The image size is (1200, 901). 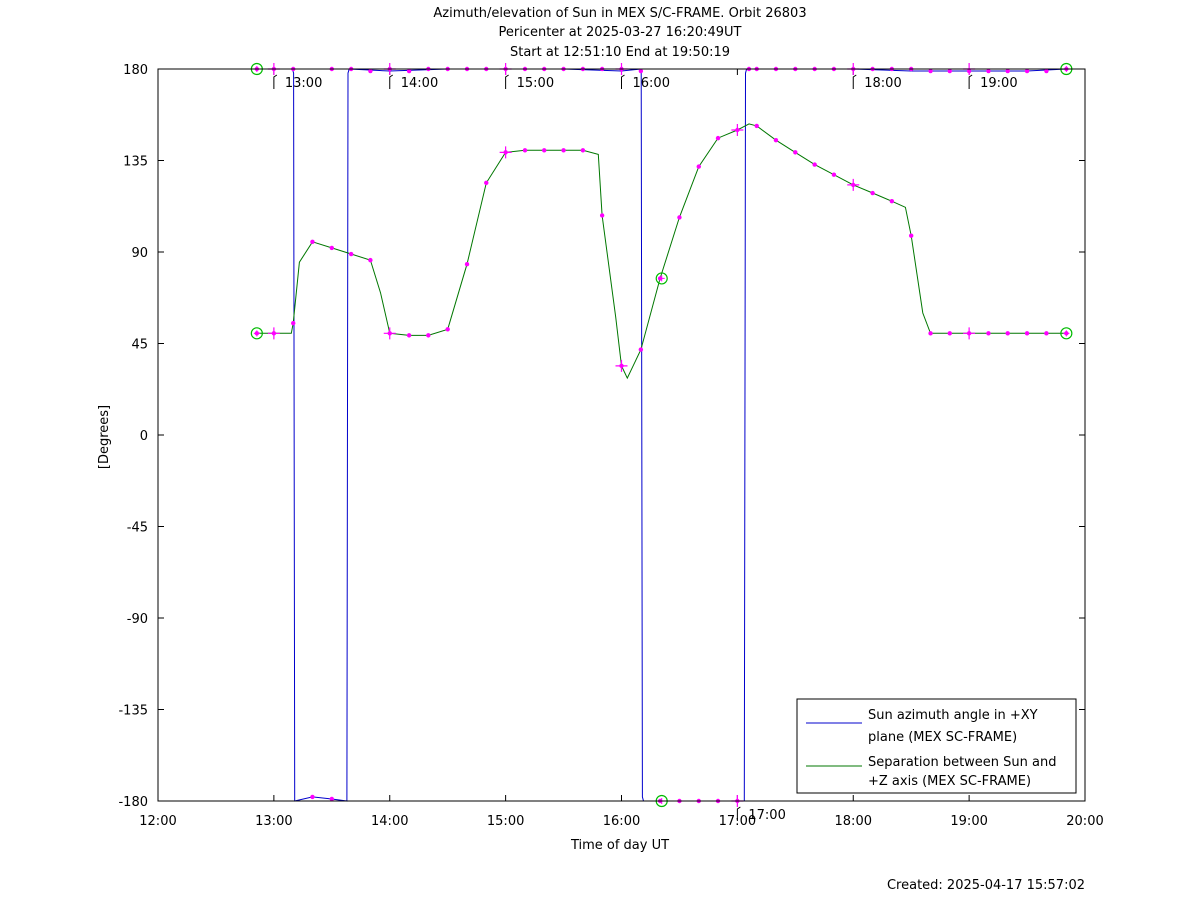 What do you see at coordinates (998, 83) in the screenshot?
I see `hour-marker-label: 19:00` at bounding box center [998, 83].